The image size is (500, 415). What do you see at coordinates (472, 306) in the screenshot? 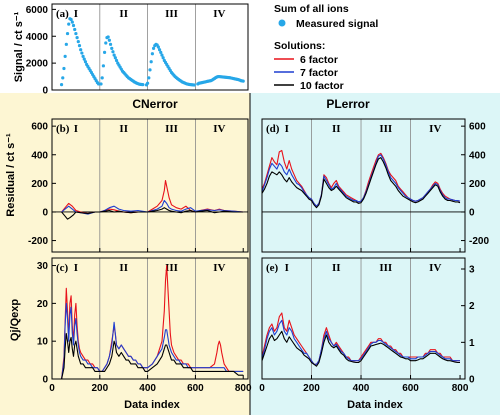
I see `y-tick-label: 2` at bounding box center [472, 306].